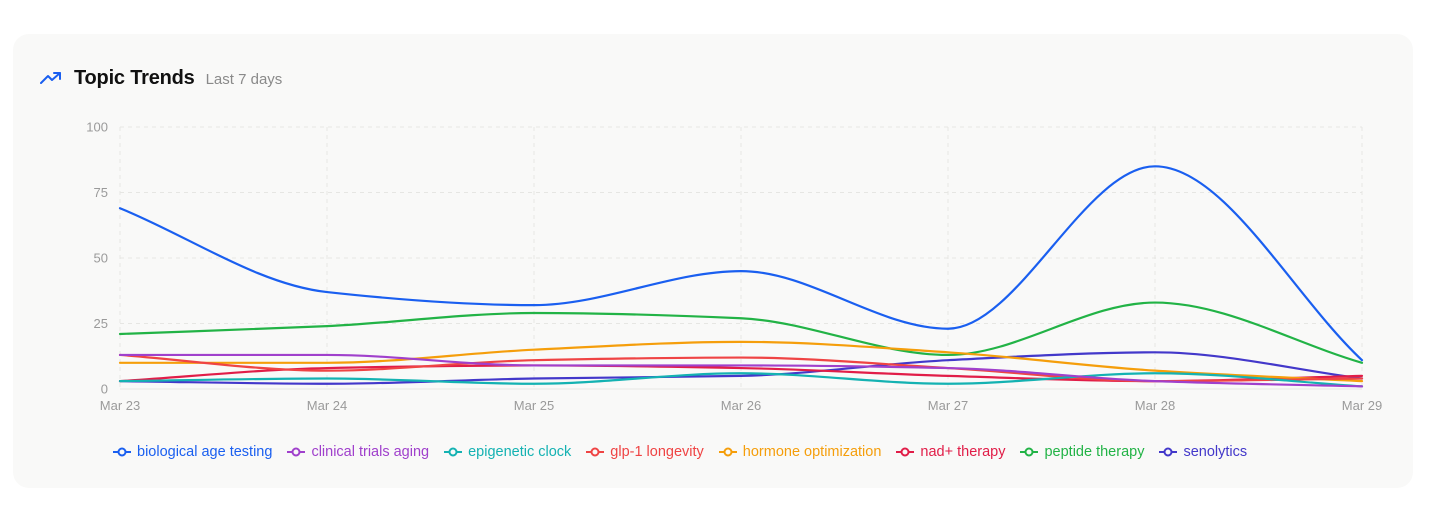  I want to click on y-tick-label: 25, so click(101, 323).